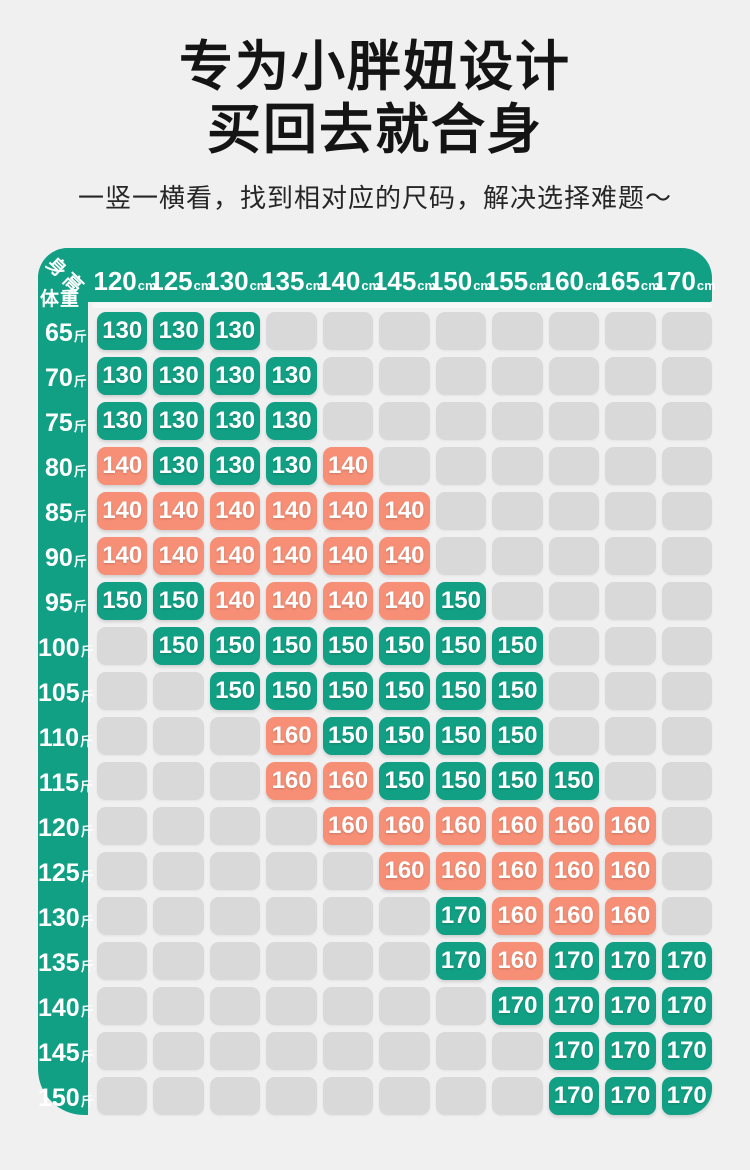 The height and width of the screenshot is (1170, 750). I want to click on weight-row-label: 145 斤, so click(66, 1051).